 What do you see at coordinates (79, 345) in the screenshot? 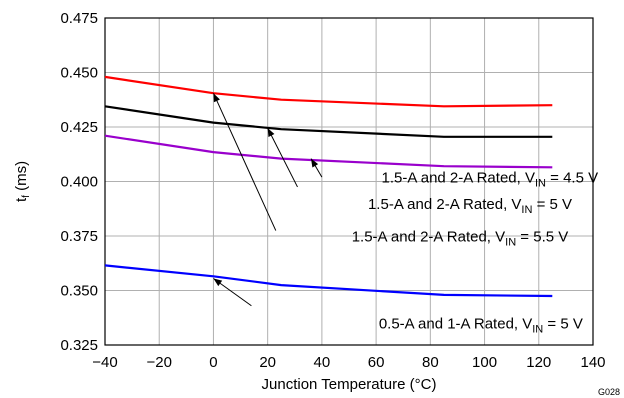
I see `y-tick-label: 0.325` at bounding box center [79, 345].